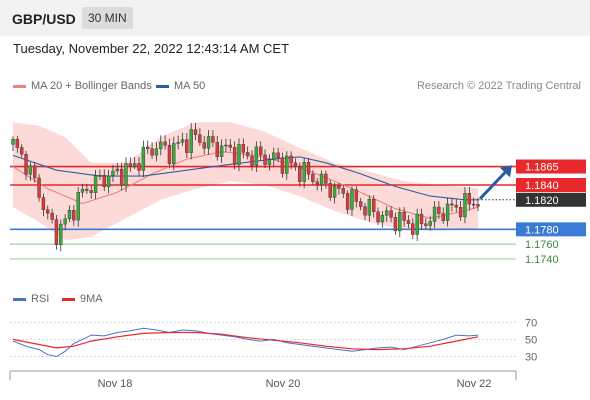 Image resolution: width=590 pixels, height=400 pixels. Describe the element at coordinates (91, 86) in the screenshot. I see `legend-ma20-label: MA 20 + Bollinger Bands` at that location.